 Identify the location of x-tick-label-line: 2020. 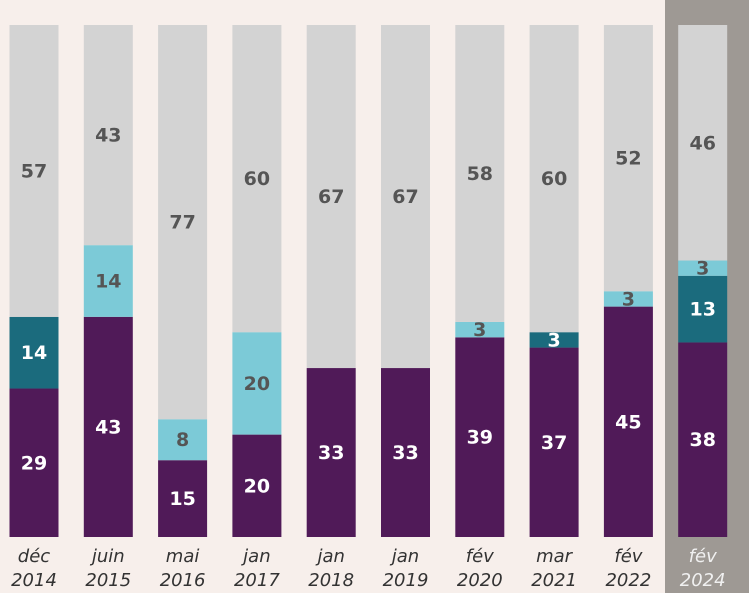
(480, 580).